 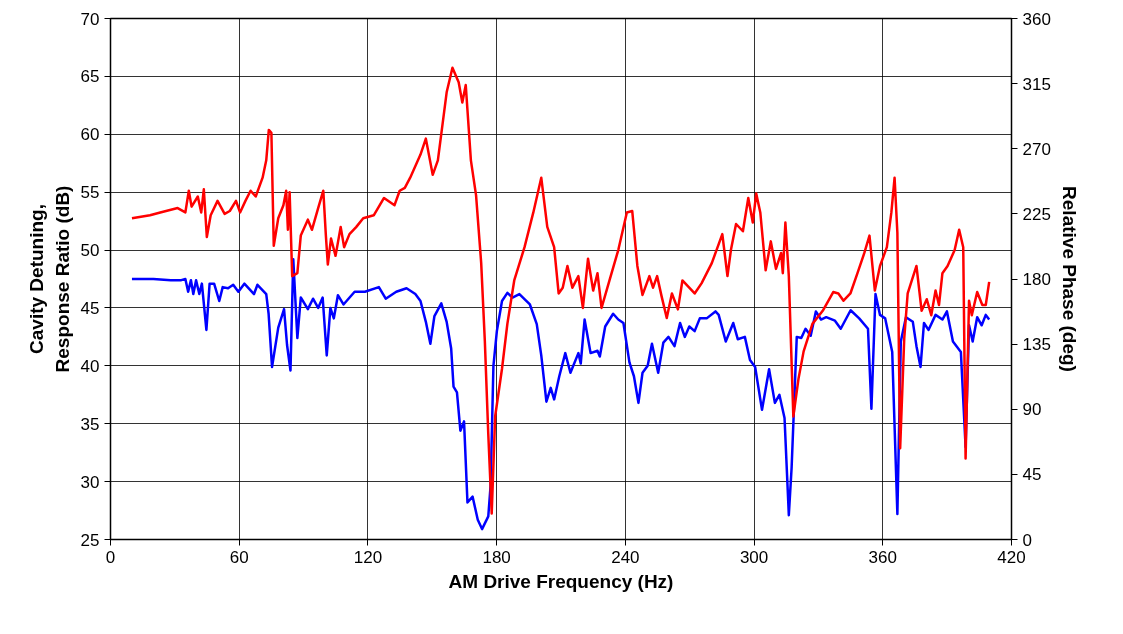 What do you see at coordinates (882, 557) in the screenshot?
I see `x-tick-label: 360` at bounding box center [882, 557].